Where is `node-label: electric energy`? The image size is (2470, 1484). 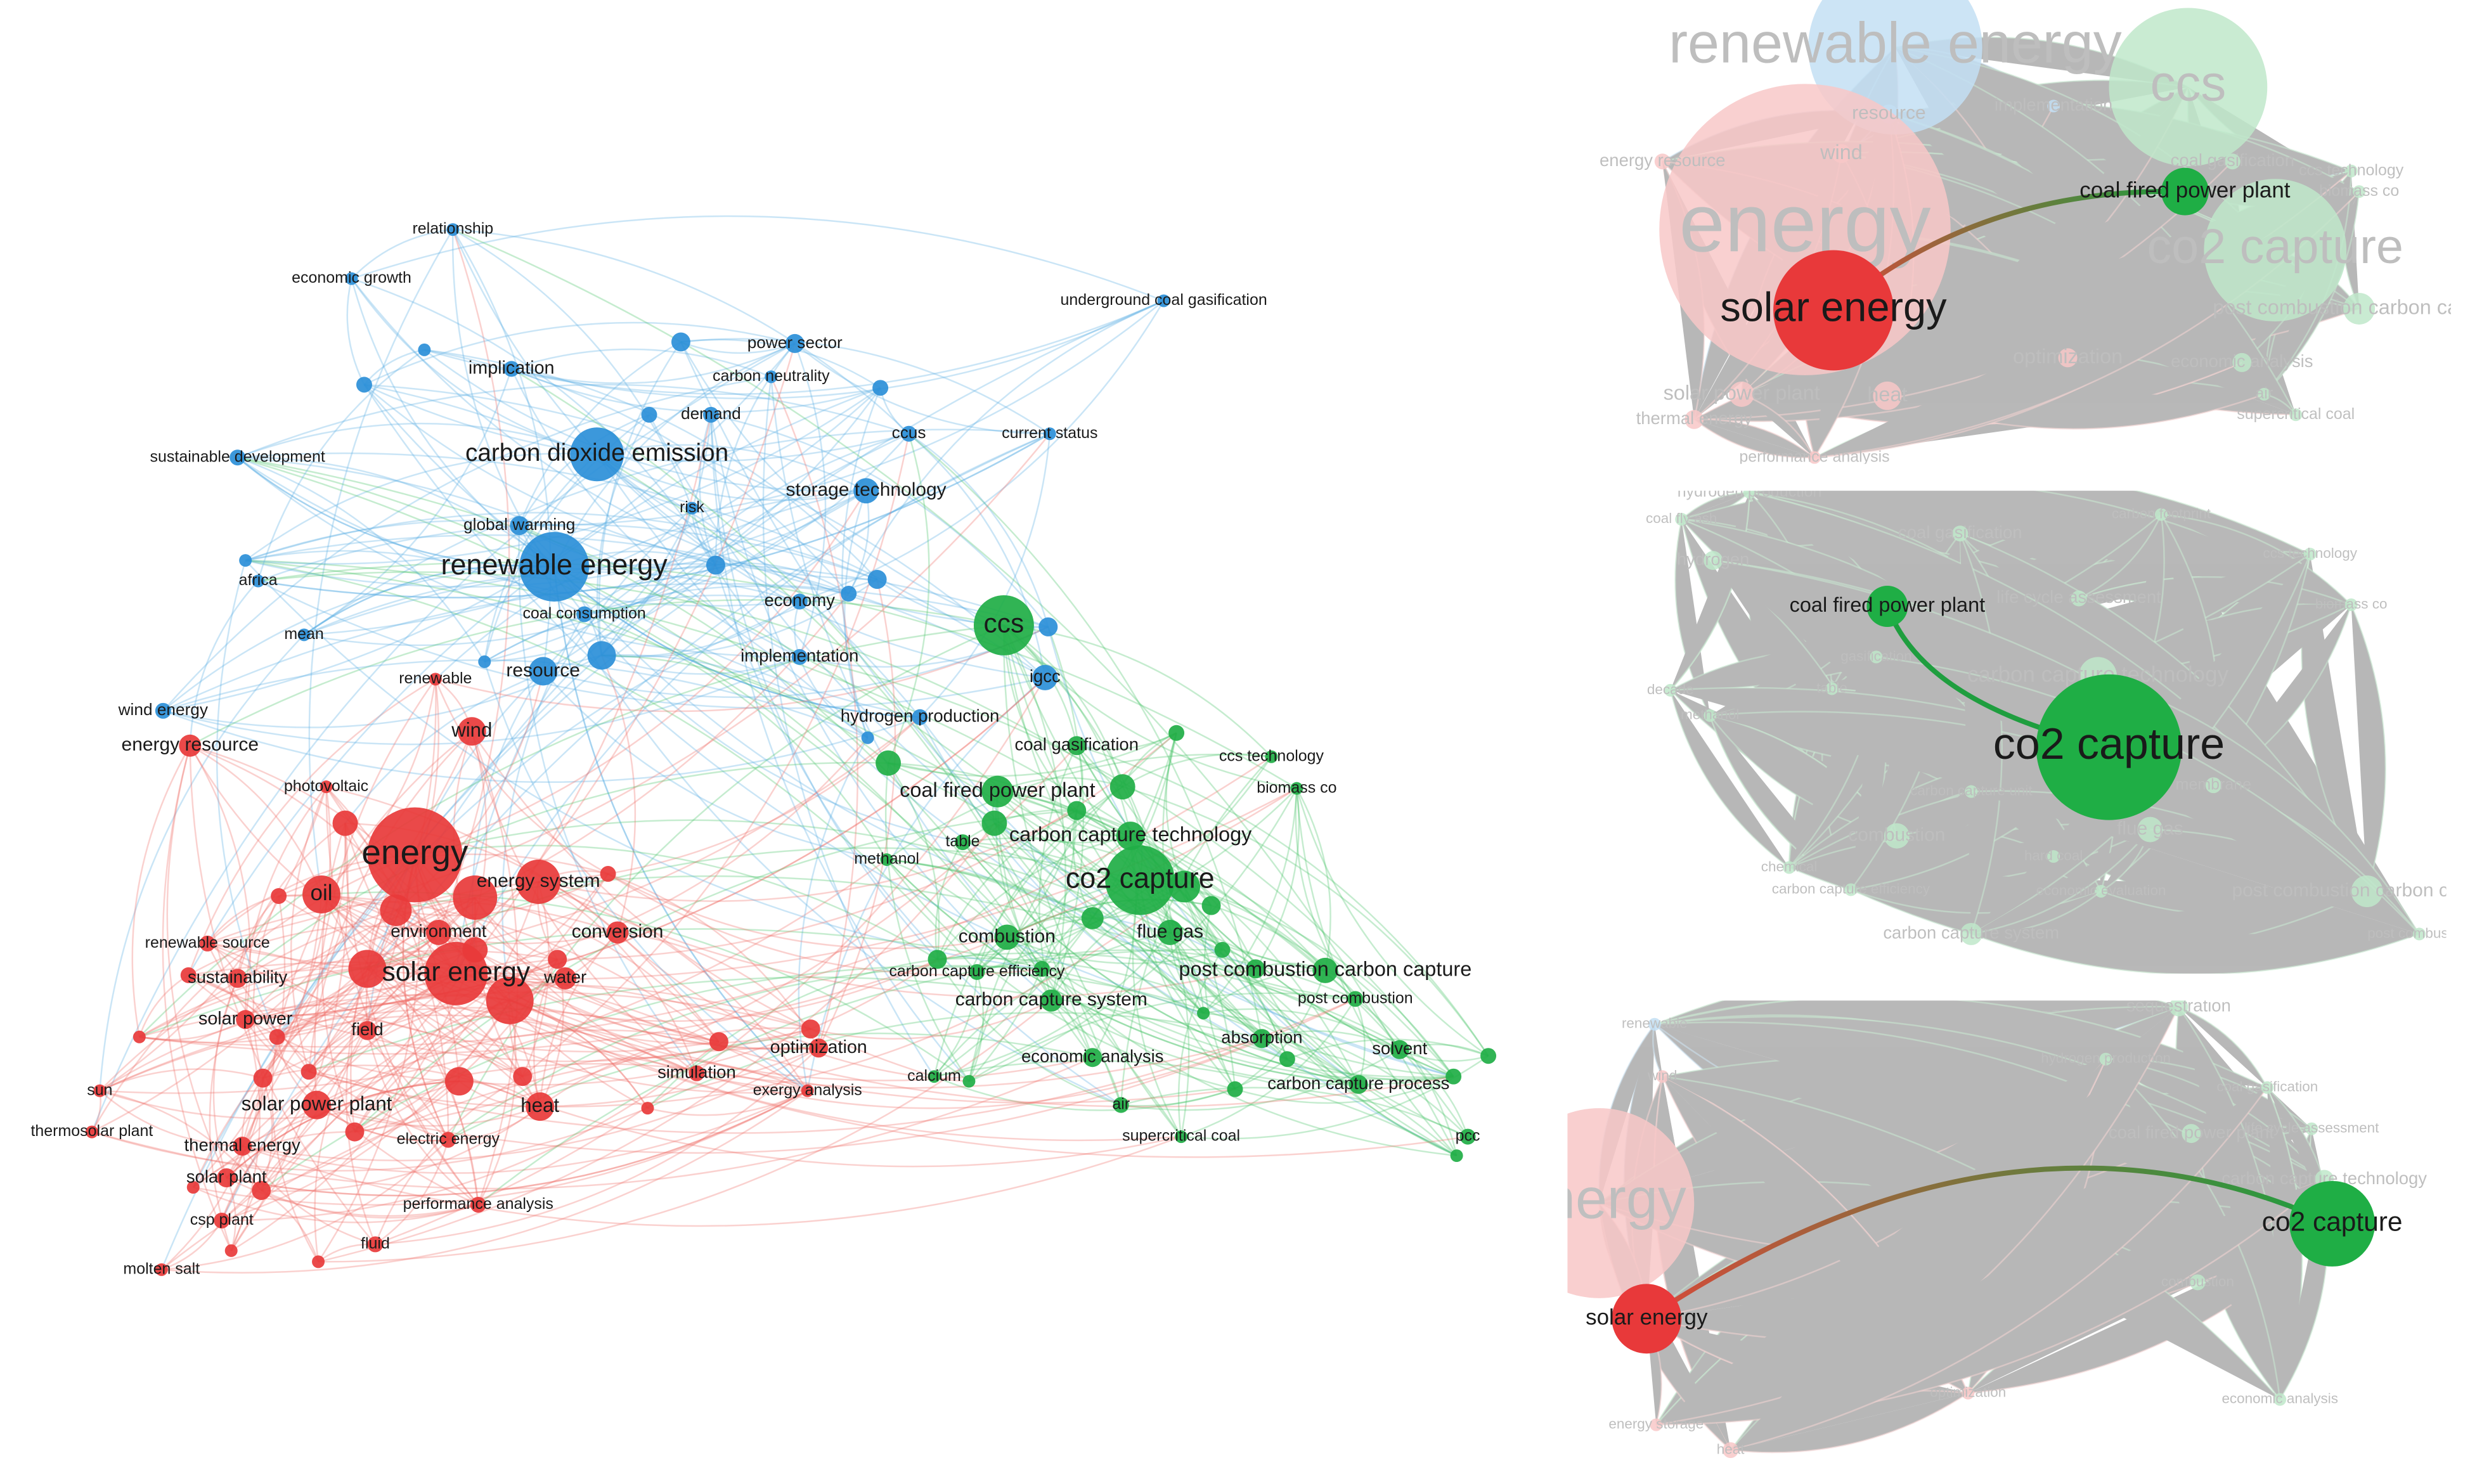 node-label: electric energy is located at coordinates (448, 1139).